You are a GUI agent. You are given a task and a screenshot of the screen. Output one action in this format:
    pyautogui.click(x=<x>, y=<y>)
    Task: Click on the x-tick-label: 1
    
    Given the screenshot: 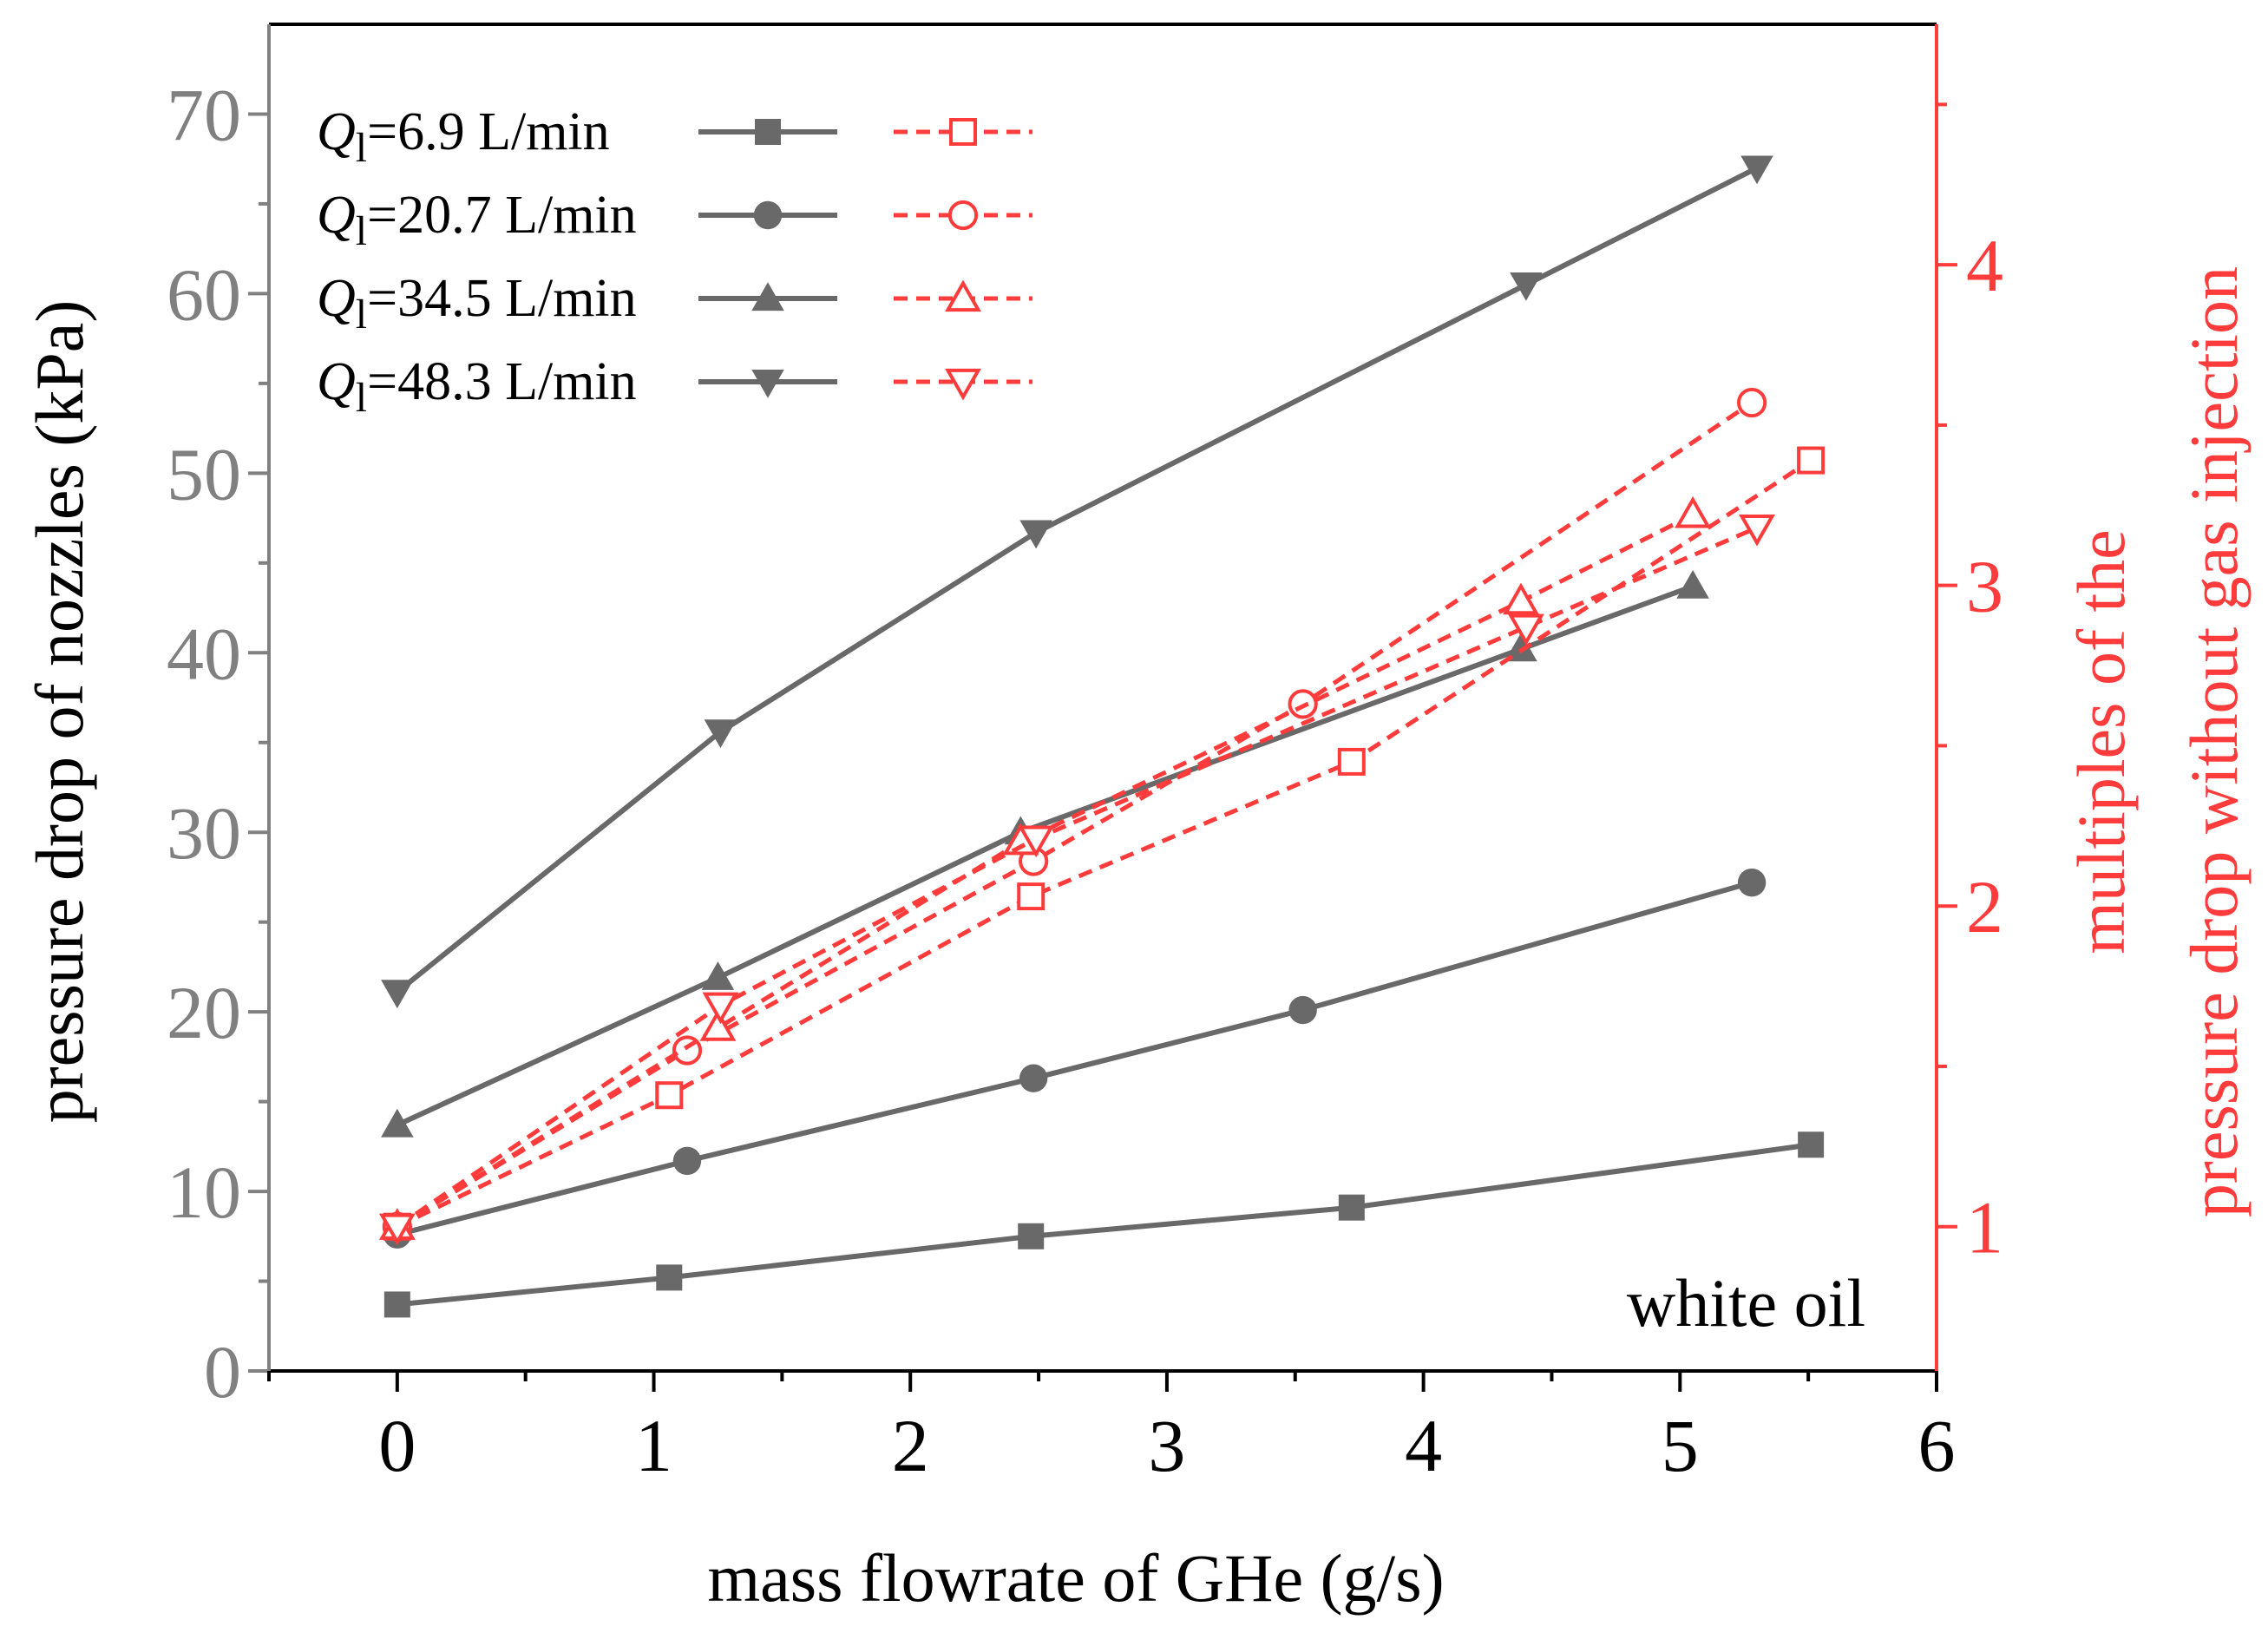 What is the action you would take?
    pyautogui.click(x=653, y=1445)
    